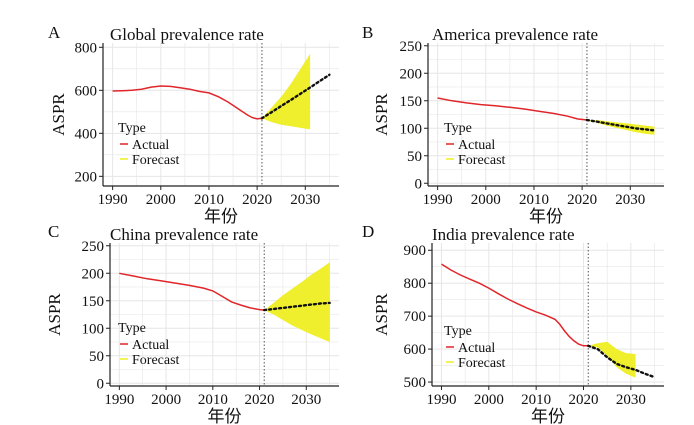 This screenshot has width=694, height=425. I want to click on panel-b-x-axis-label: 年份, so click(546, 216).